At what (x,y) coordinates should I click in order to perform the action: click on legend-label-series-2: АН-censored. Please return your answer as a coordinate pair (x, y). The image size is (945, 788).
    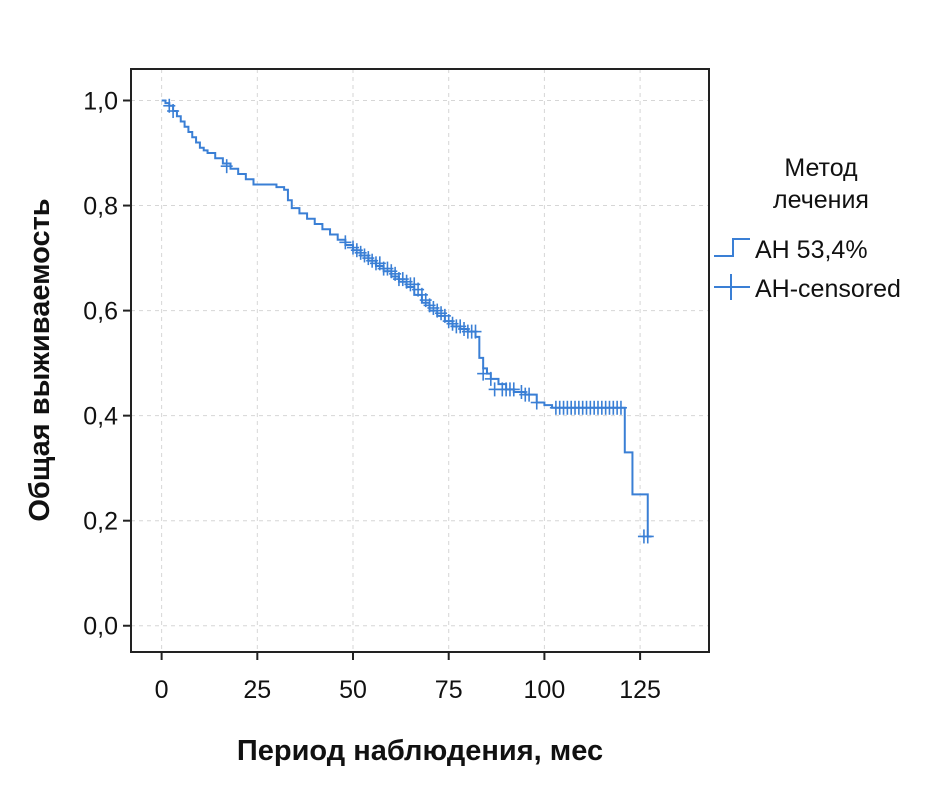
    Looking at the image, I should click on (828, 289).